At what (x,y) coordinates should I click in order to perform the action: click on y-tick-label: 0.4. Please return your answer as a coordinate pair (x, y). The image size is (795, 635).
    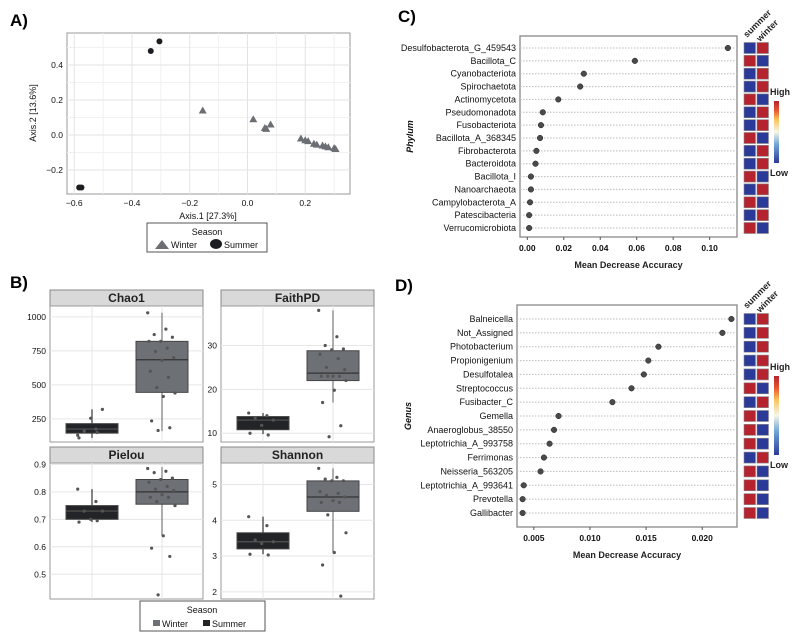
    Looking at the image, I should click on (57, 65).